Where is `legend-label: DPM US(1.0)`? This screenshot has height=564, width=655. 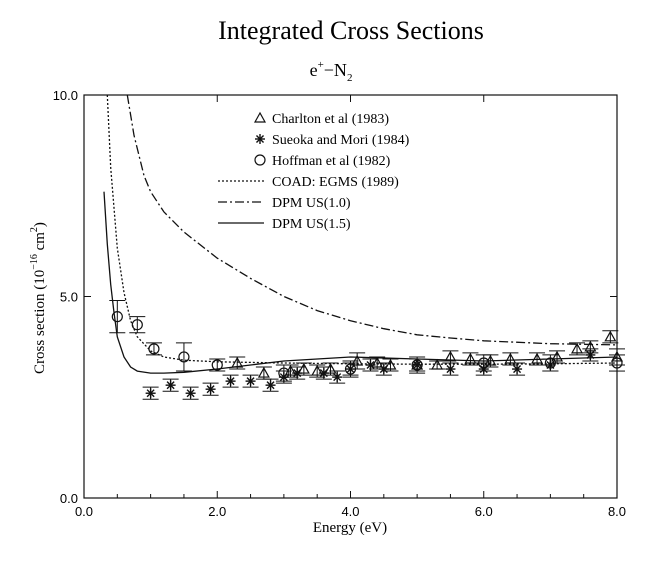
legend-label: DPM US(1.0) is located at coordinates (311, 203).